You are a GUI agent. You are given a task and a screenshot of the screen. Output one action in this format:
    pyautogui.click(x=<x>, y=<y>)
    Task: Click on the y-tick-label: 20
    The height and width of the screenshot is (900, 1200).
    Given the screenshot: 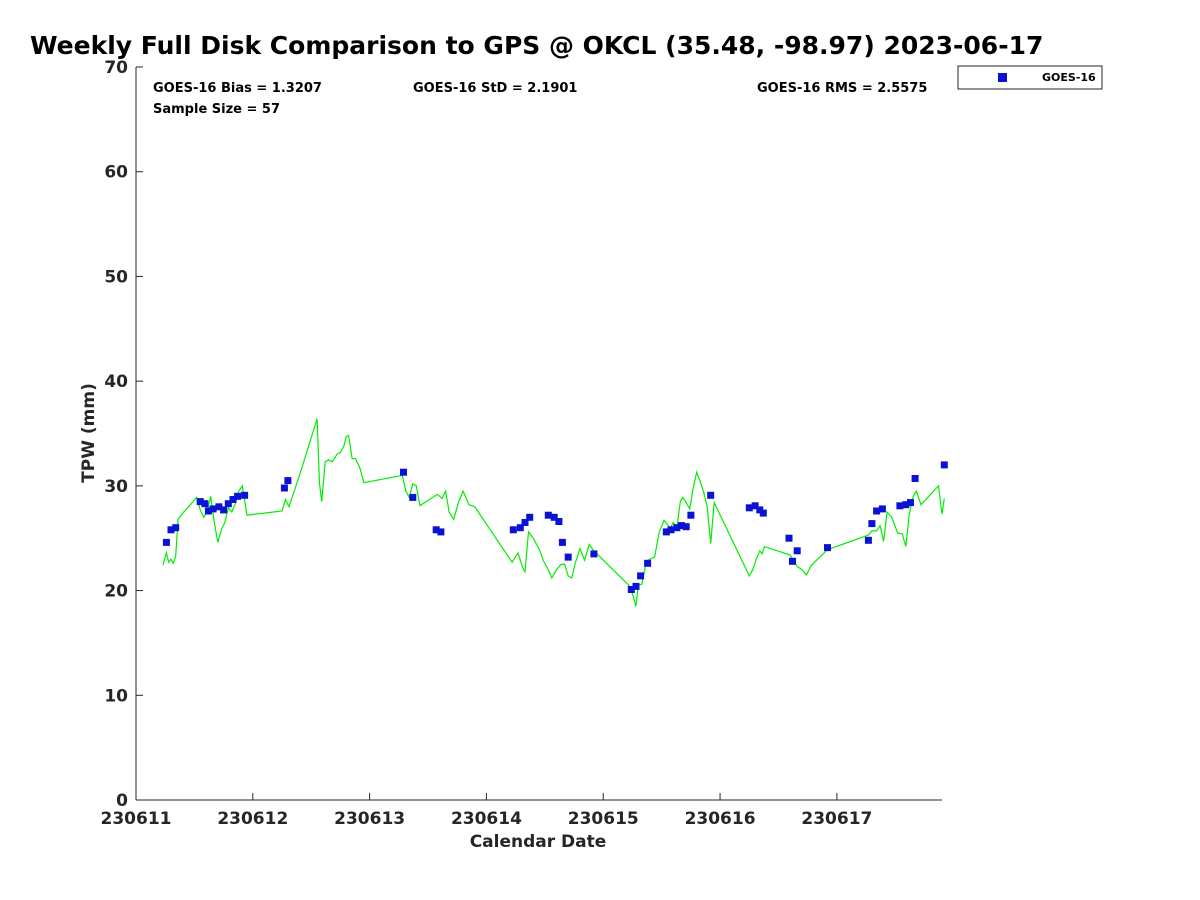 What is the action you would take?
    pyautogui.click(x=116, y=592)
    